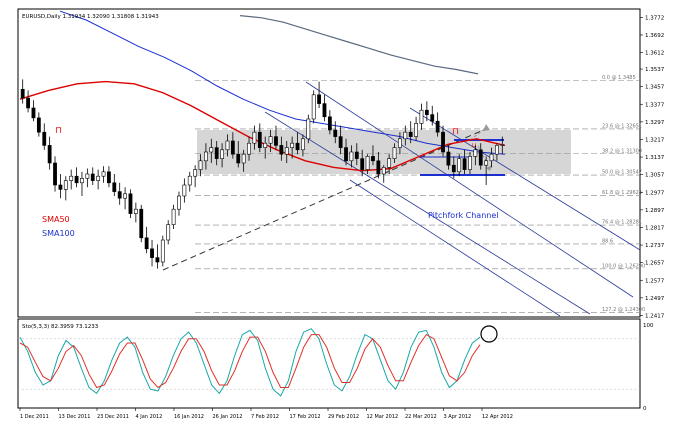 Image resolution: width=687 pixels, height=429 pixels. What do you see at coordinates (655, 316) in the screenshot?
I see `price-tick-label: 1.2417` at bounding box center [655, 316].